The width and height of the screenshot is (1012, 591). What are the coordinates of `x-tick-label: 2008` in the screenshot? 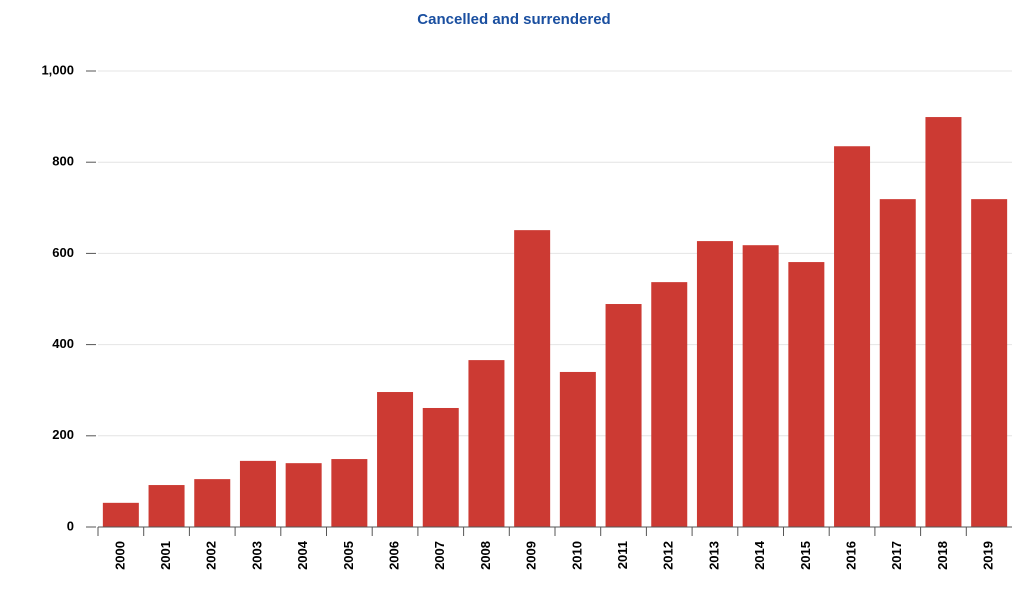 It's located at (485, 555).